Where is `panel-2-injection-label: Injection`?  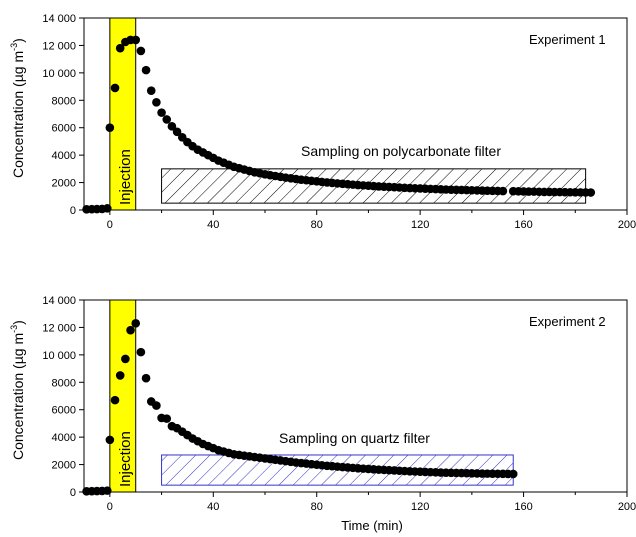
panel-2-injection-label: Injection is located at coordinates (125, 459).